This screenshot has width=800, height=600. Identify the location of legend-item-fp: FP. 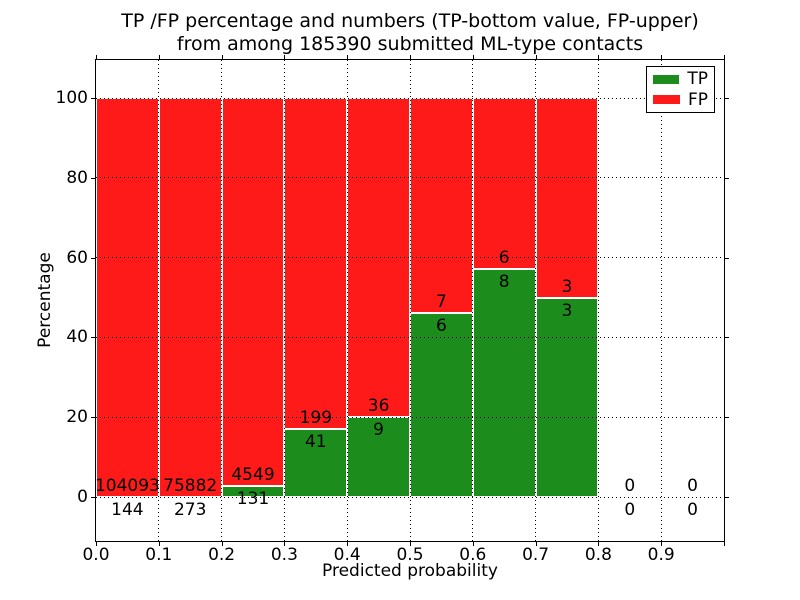
(680, 100).